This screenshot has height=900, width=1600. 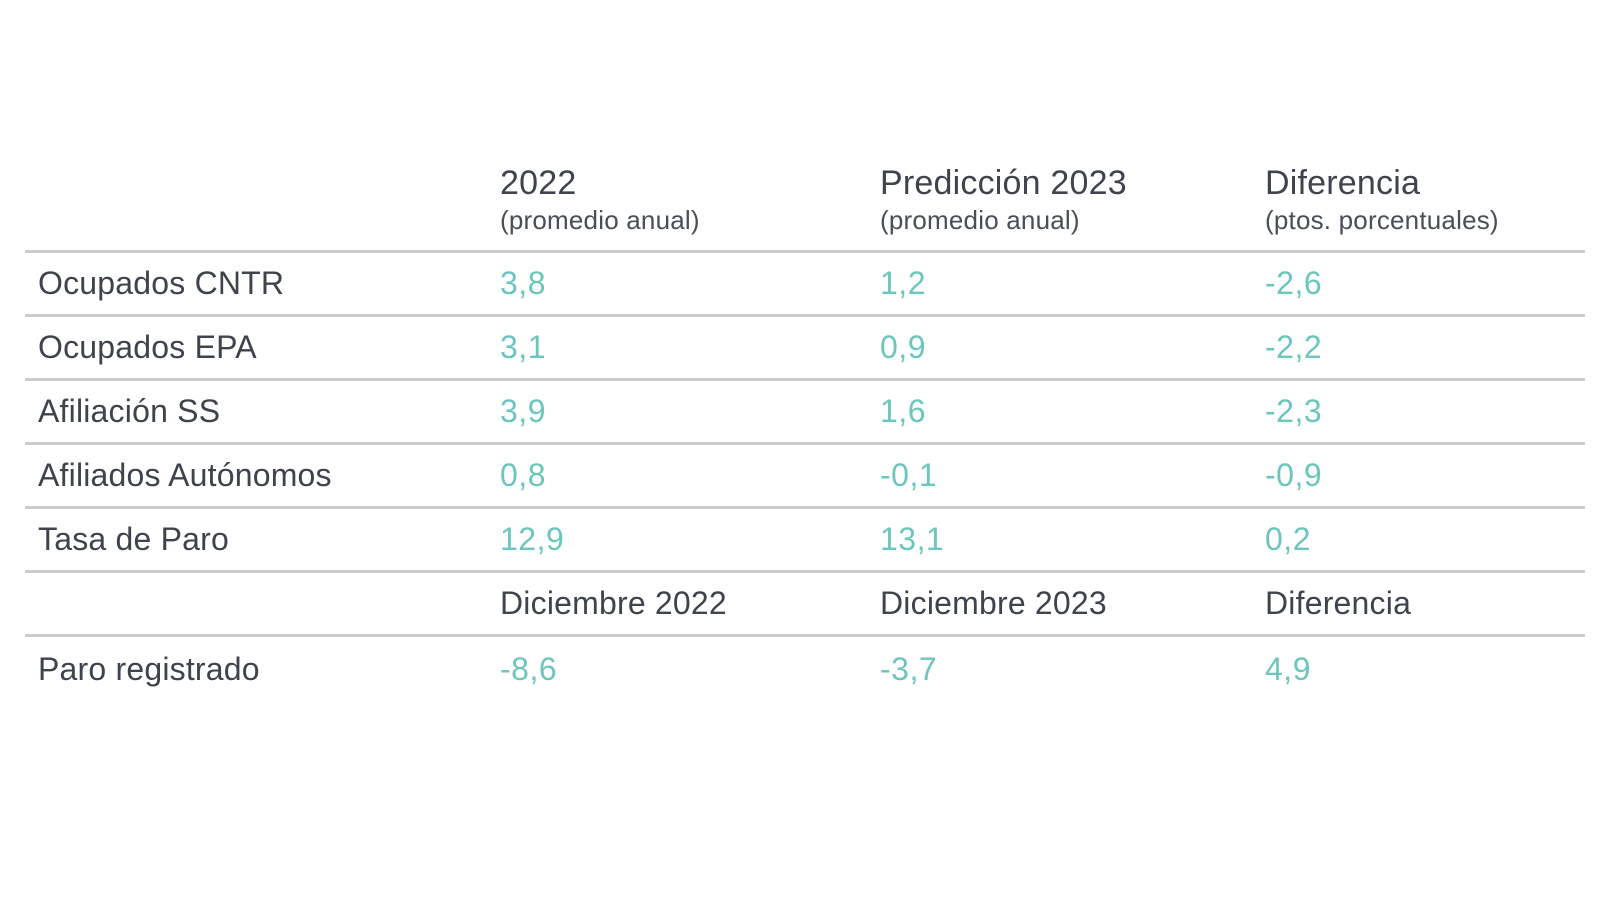 What do you see at coordinates (523, 411) in the screenshot?
I see `cell-value: 3,9` at bounding box center [523, 411].